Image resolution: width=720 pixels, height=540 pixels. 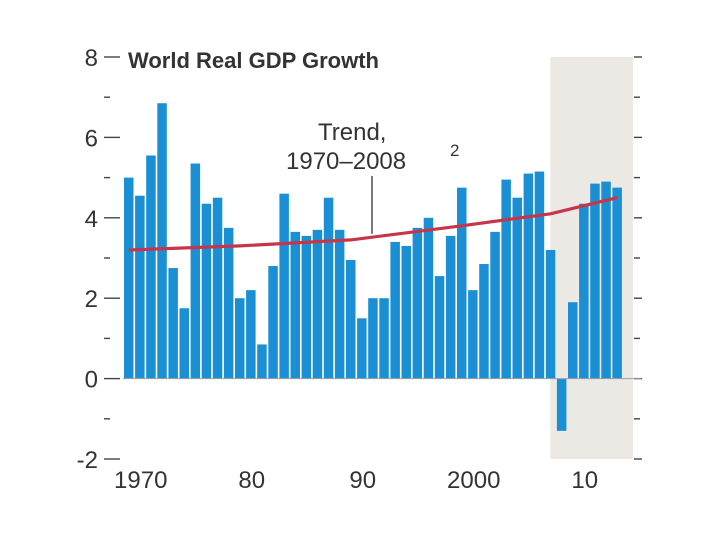 I want to click on bar-2000, so click(x=462, y=283).